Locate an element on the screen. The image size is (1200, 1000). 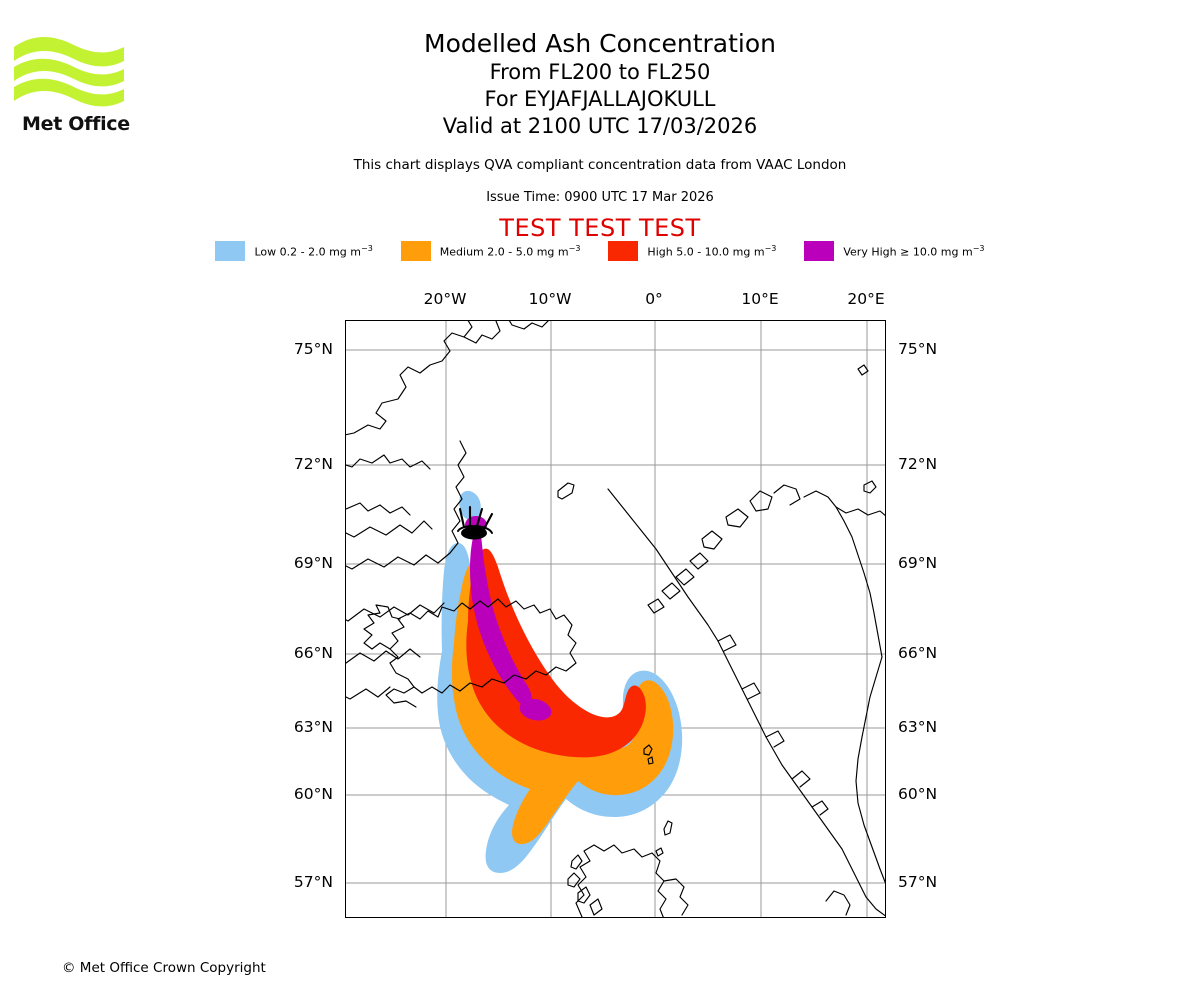
coastline-norway-troms is located at coordinates (737, 518).